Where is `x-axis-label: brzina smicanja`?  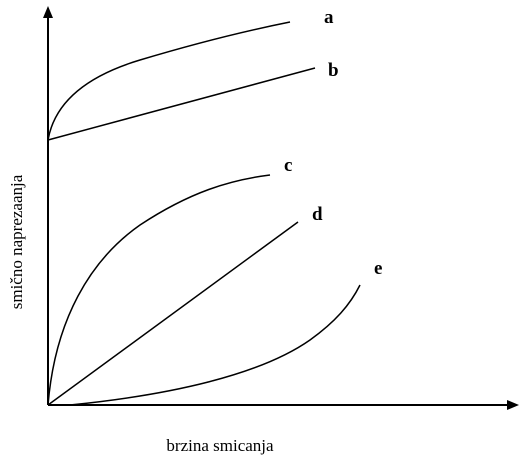 x-axis-label: brzina smicanja is located at coordinates (220, 445).